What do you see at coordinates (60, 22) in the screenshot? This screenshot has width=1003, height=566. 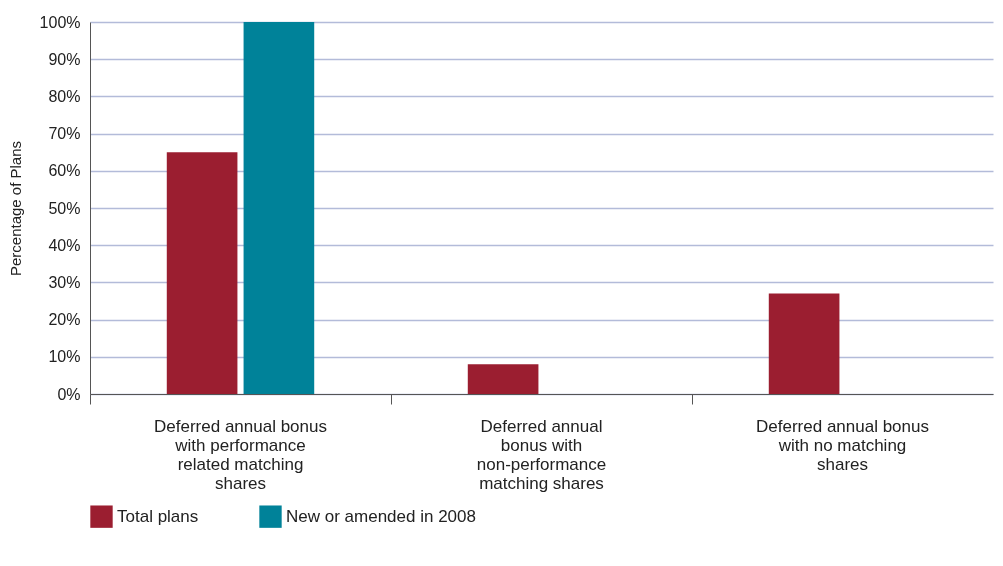 I see `y-tick-label: 100%` at bounding box center [60, 22].